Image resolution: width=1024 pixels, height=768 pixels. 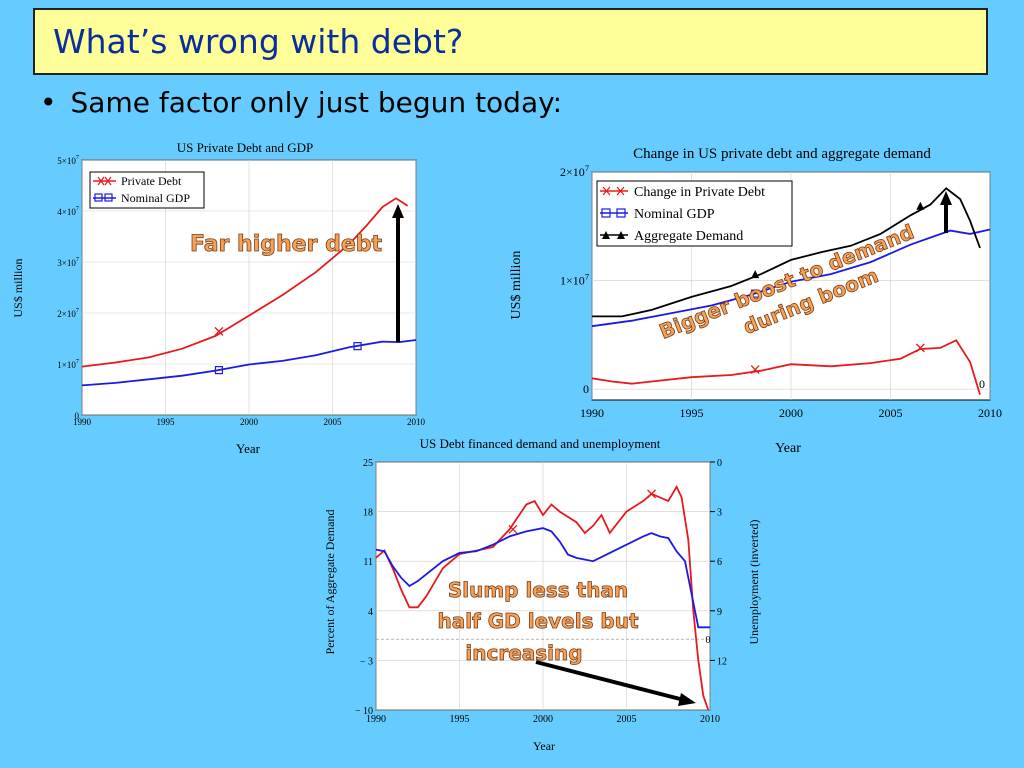 I want to click on chart3-arrow-shaft, so click(x=610, y=681).